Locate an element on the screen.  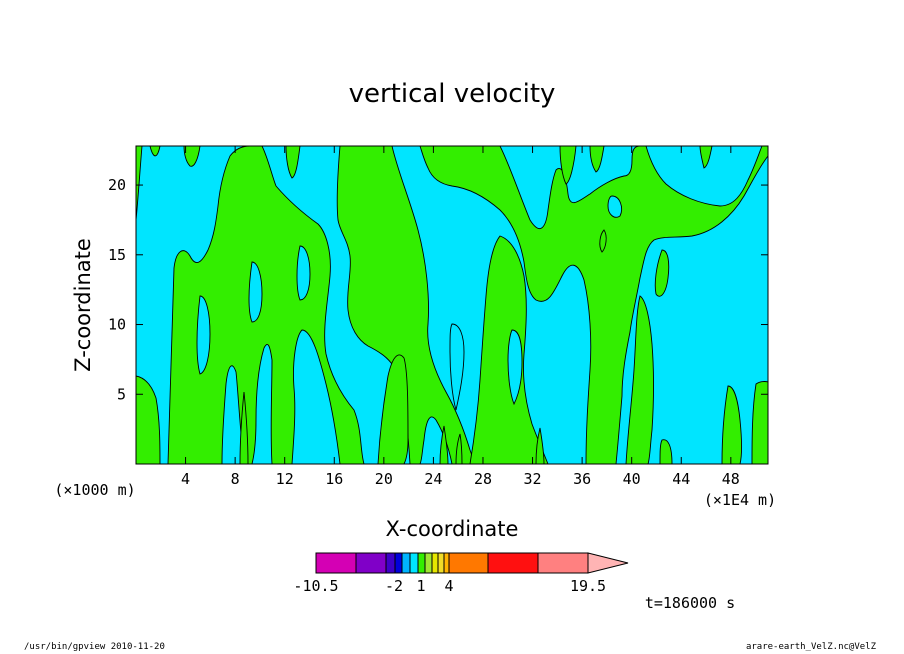
time-label: t=186000 s is located at coordinates (690, 603).